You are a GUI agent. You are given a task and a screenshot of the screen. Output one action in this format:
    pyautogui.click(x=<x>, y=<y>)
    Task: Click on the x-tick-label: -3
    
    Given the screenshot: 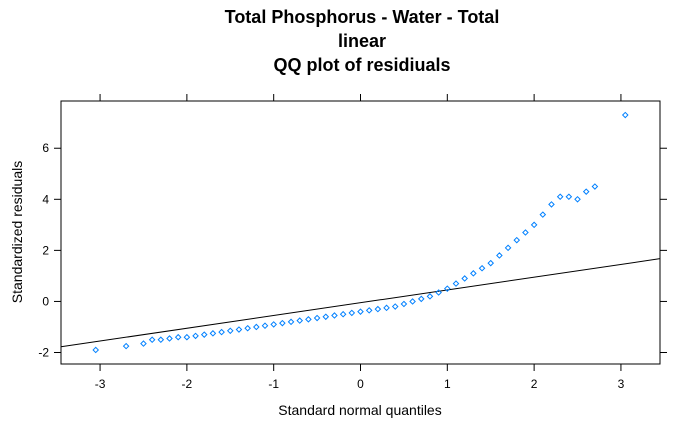 What is the action you would take?
    pyautogui.click(x=100, y=384)
    